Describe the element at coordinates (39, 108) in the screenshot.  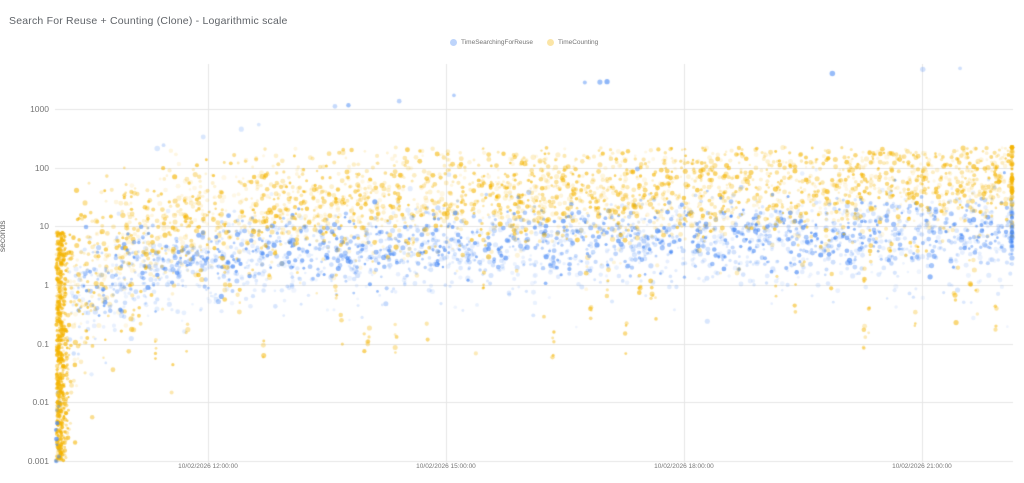
I see `y-tick-label: 1000` at that location.